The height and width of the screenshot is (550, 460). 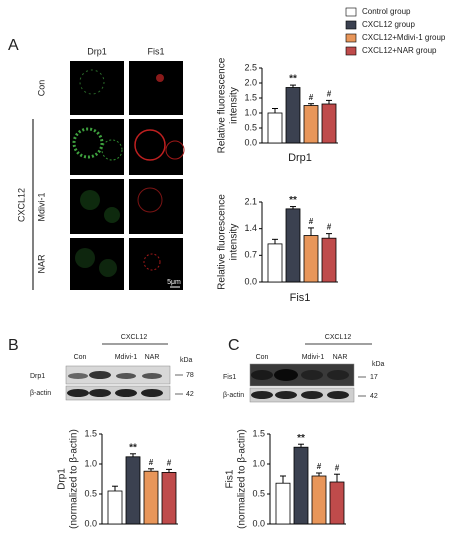 I want to click on panel-label: C, so click(x=234, y=345).